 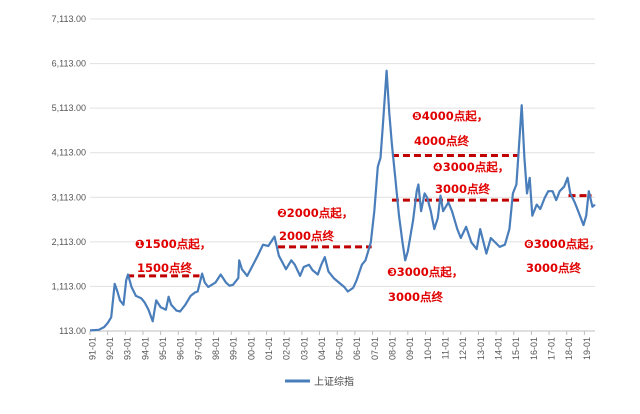 What do you see at coordinates (450, 116) in the screenshot?
I see `annotation-5-line1: ❺4000点起，` at bounding box center [450, 116].